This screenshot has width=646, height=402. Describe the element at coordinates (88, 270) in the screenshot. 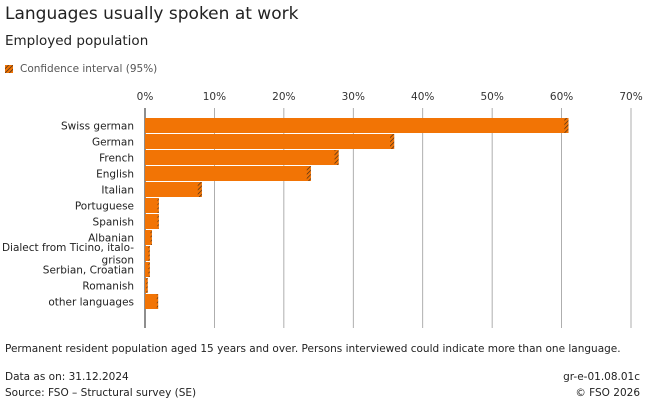

I see `category-label: Serbian, Croatian` at that location.